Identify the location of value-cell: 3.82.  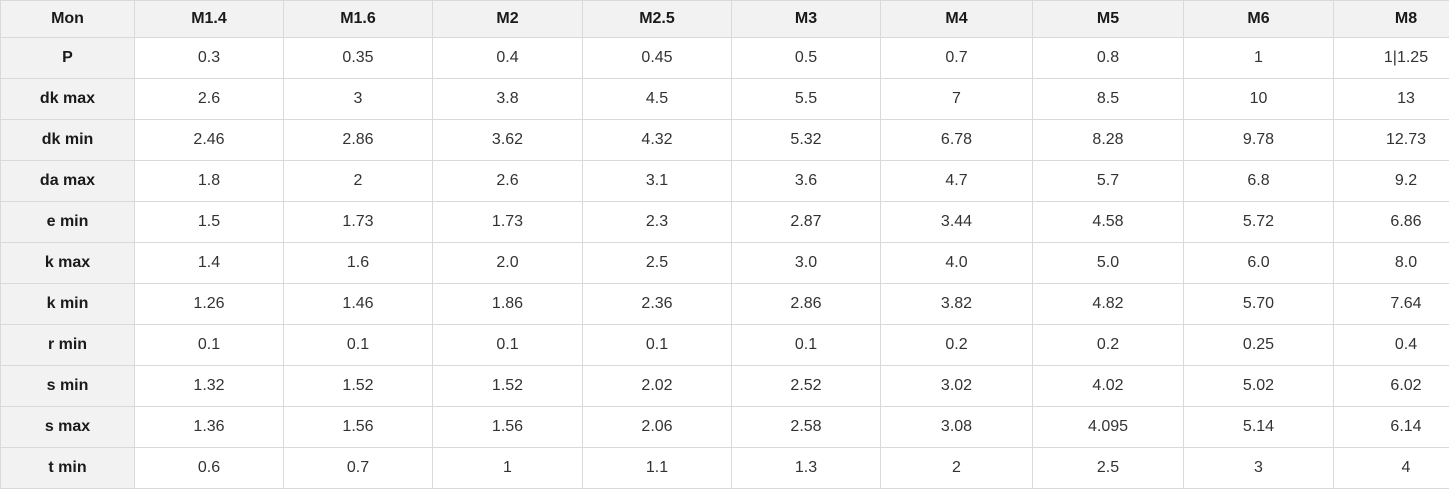
(956, 304).